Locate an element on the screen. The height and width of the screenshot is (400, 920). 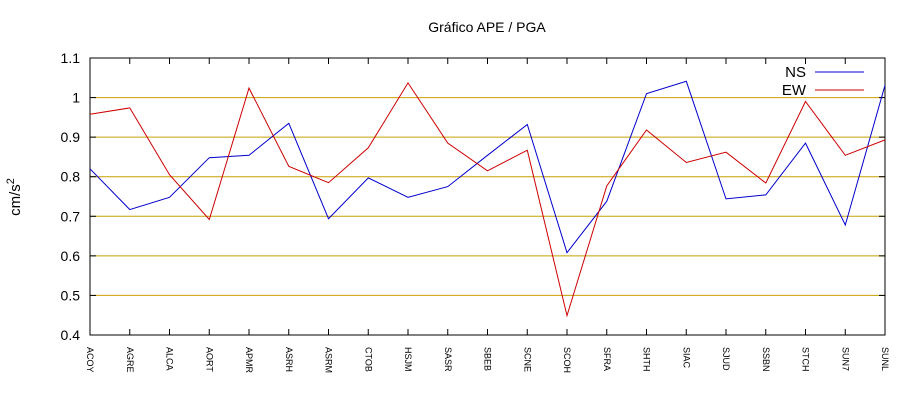
x-tick-label: SCOH is located at coordinates (567, 360).